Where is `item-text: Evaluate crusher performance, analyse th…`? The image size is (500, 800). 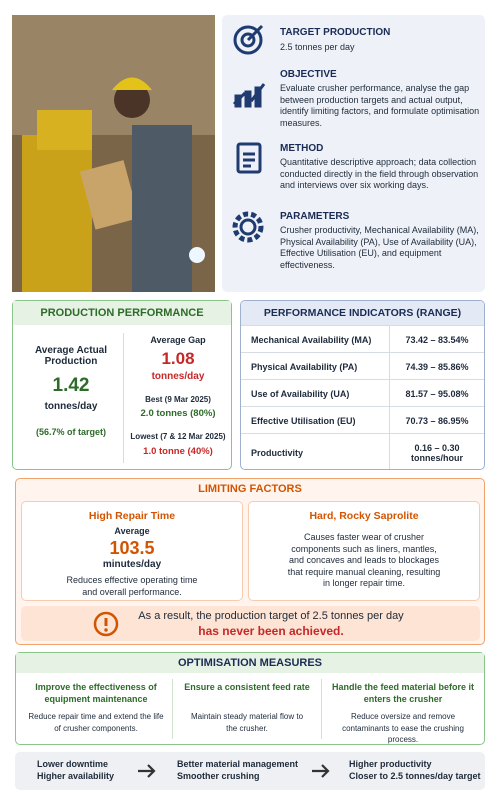 item-text: Evaluate crusher performance, analyse th… is located at coordinates (380, 105).